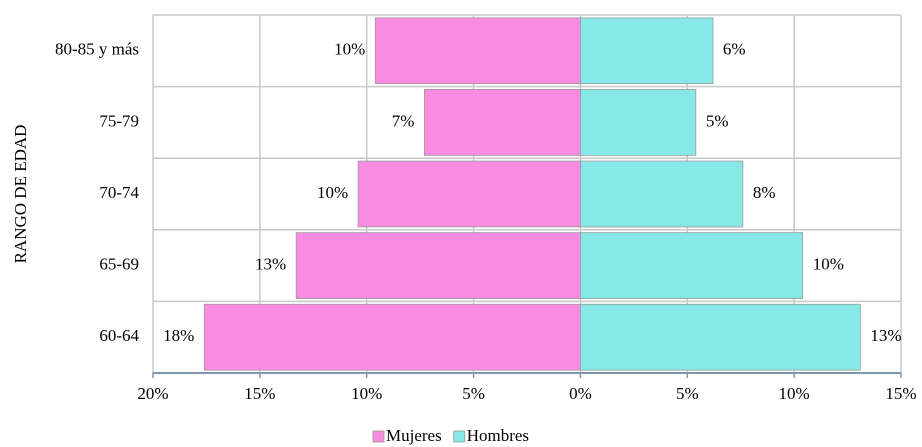 This screenshot has height=447, width=922. I want to click on y-tick-label: 70-74, so click(119, 192).